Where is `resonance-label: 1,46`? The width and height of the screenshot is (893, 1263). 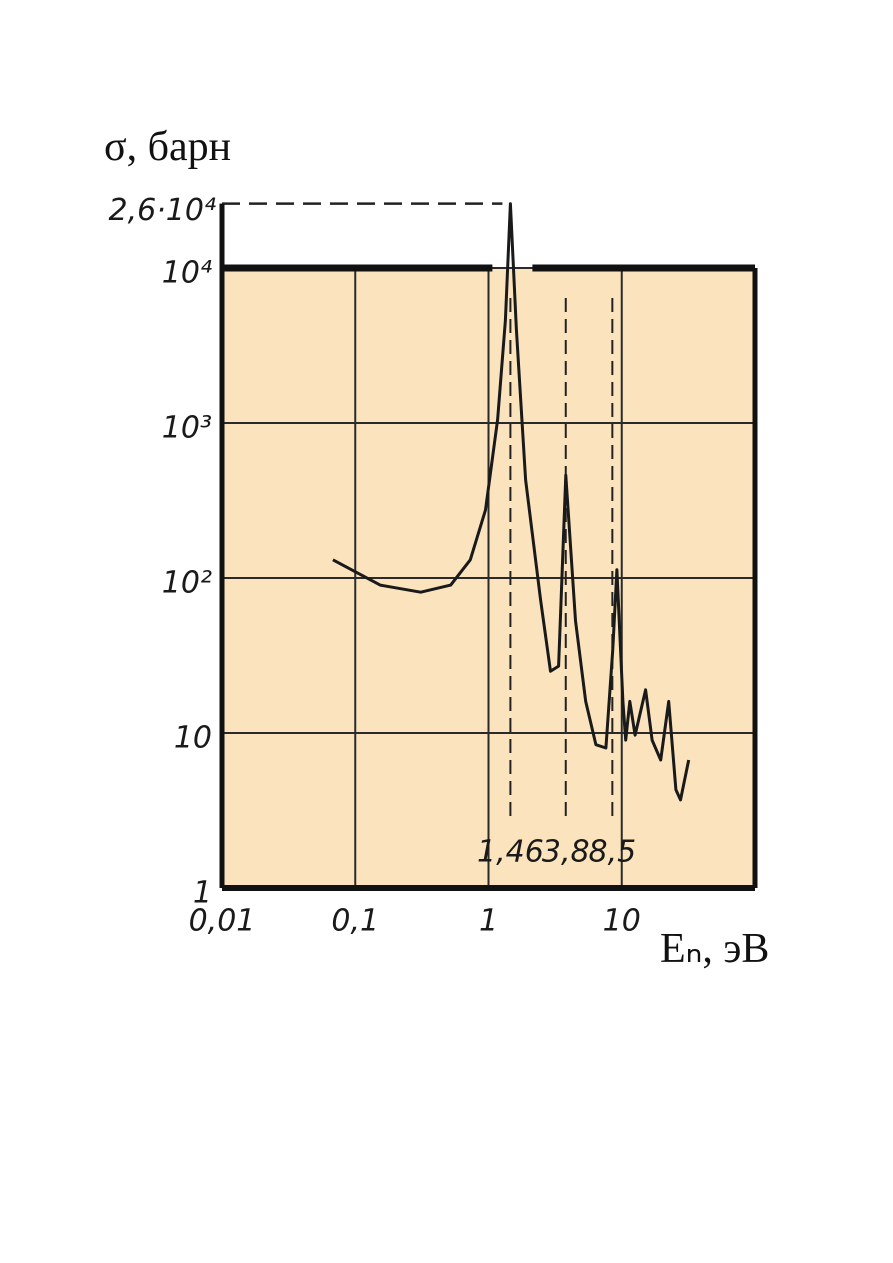
resonance-label: 1,46 is located at coordinates (510, 852).